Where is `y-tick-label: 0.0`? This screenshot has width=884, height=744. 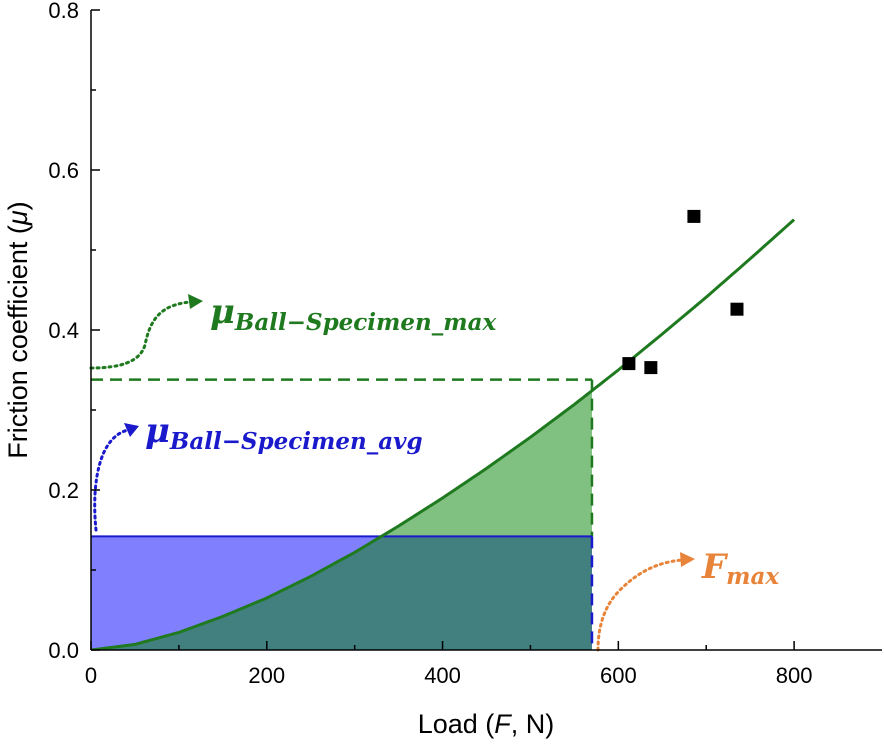
y-tick-label: 0.0 is located at coordinates (63, 650).